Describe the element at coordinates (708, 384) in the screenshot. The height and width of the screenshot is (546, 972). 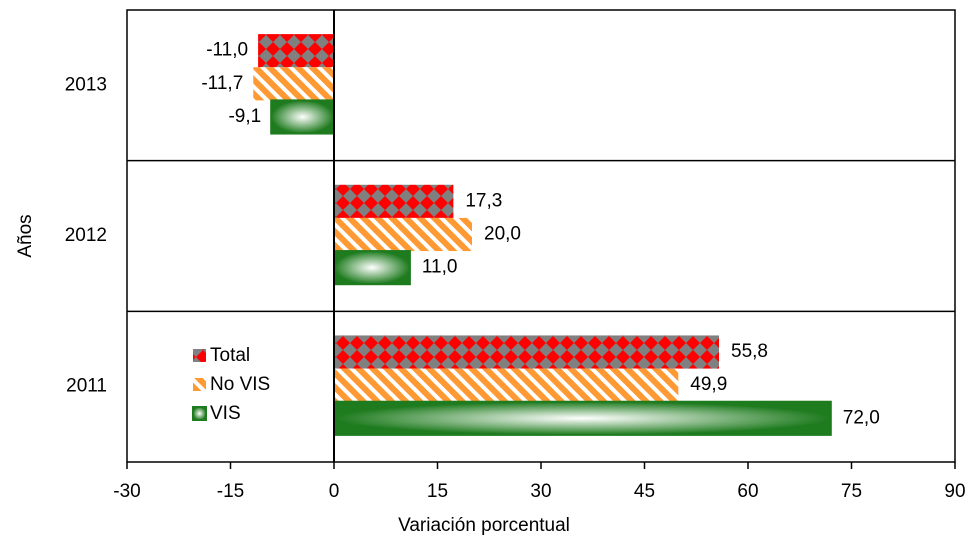
I see `data-label: 49,9` at that location.